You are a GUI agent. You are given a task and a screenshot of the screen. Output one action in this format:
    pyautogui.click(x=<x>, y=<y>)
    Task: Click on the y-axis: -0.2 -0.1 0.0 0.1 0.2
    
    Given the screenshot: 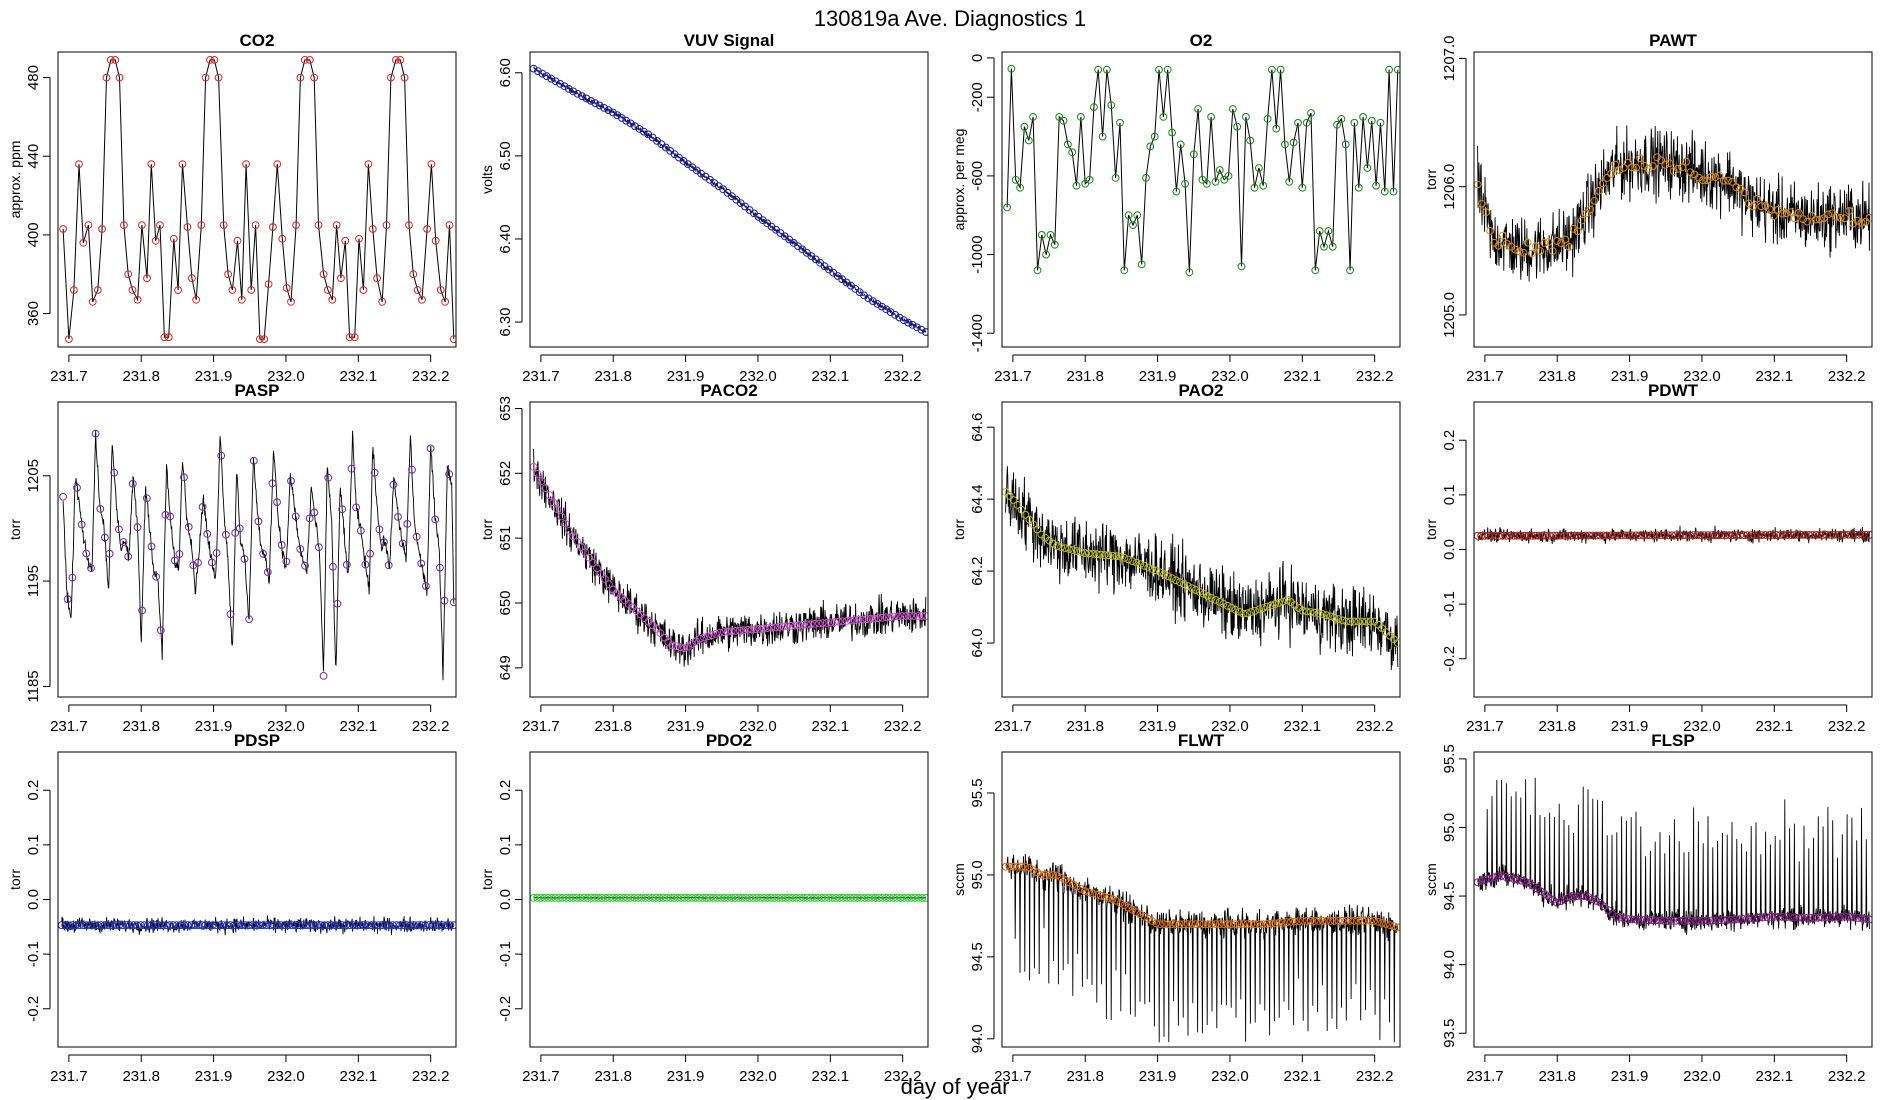 What is the action you would take?
    pyautogui.click(x=1454, y=551)
    